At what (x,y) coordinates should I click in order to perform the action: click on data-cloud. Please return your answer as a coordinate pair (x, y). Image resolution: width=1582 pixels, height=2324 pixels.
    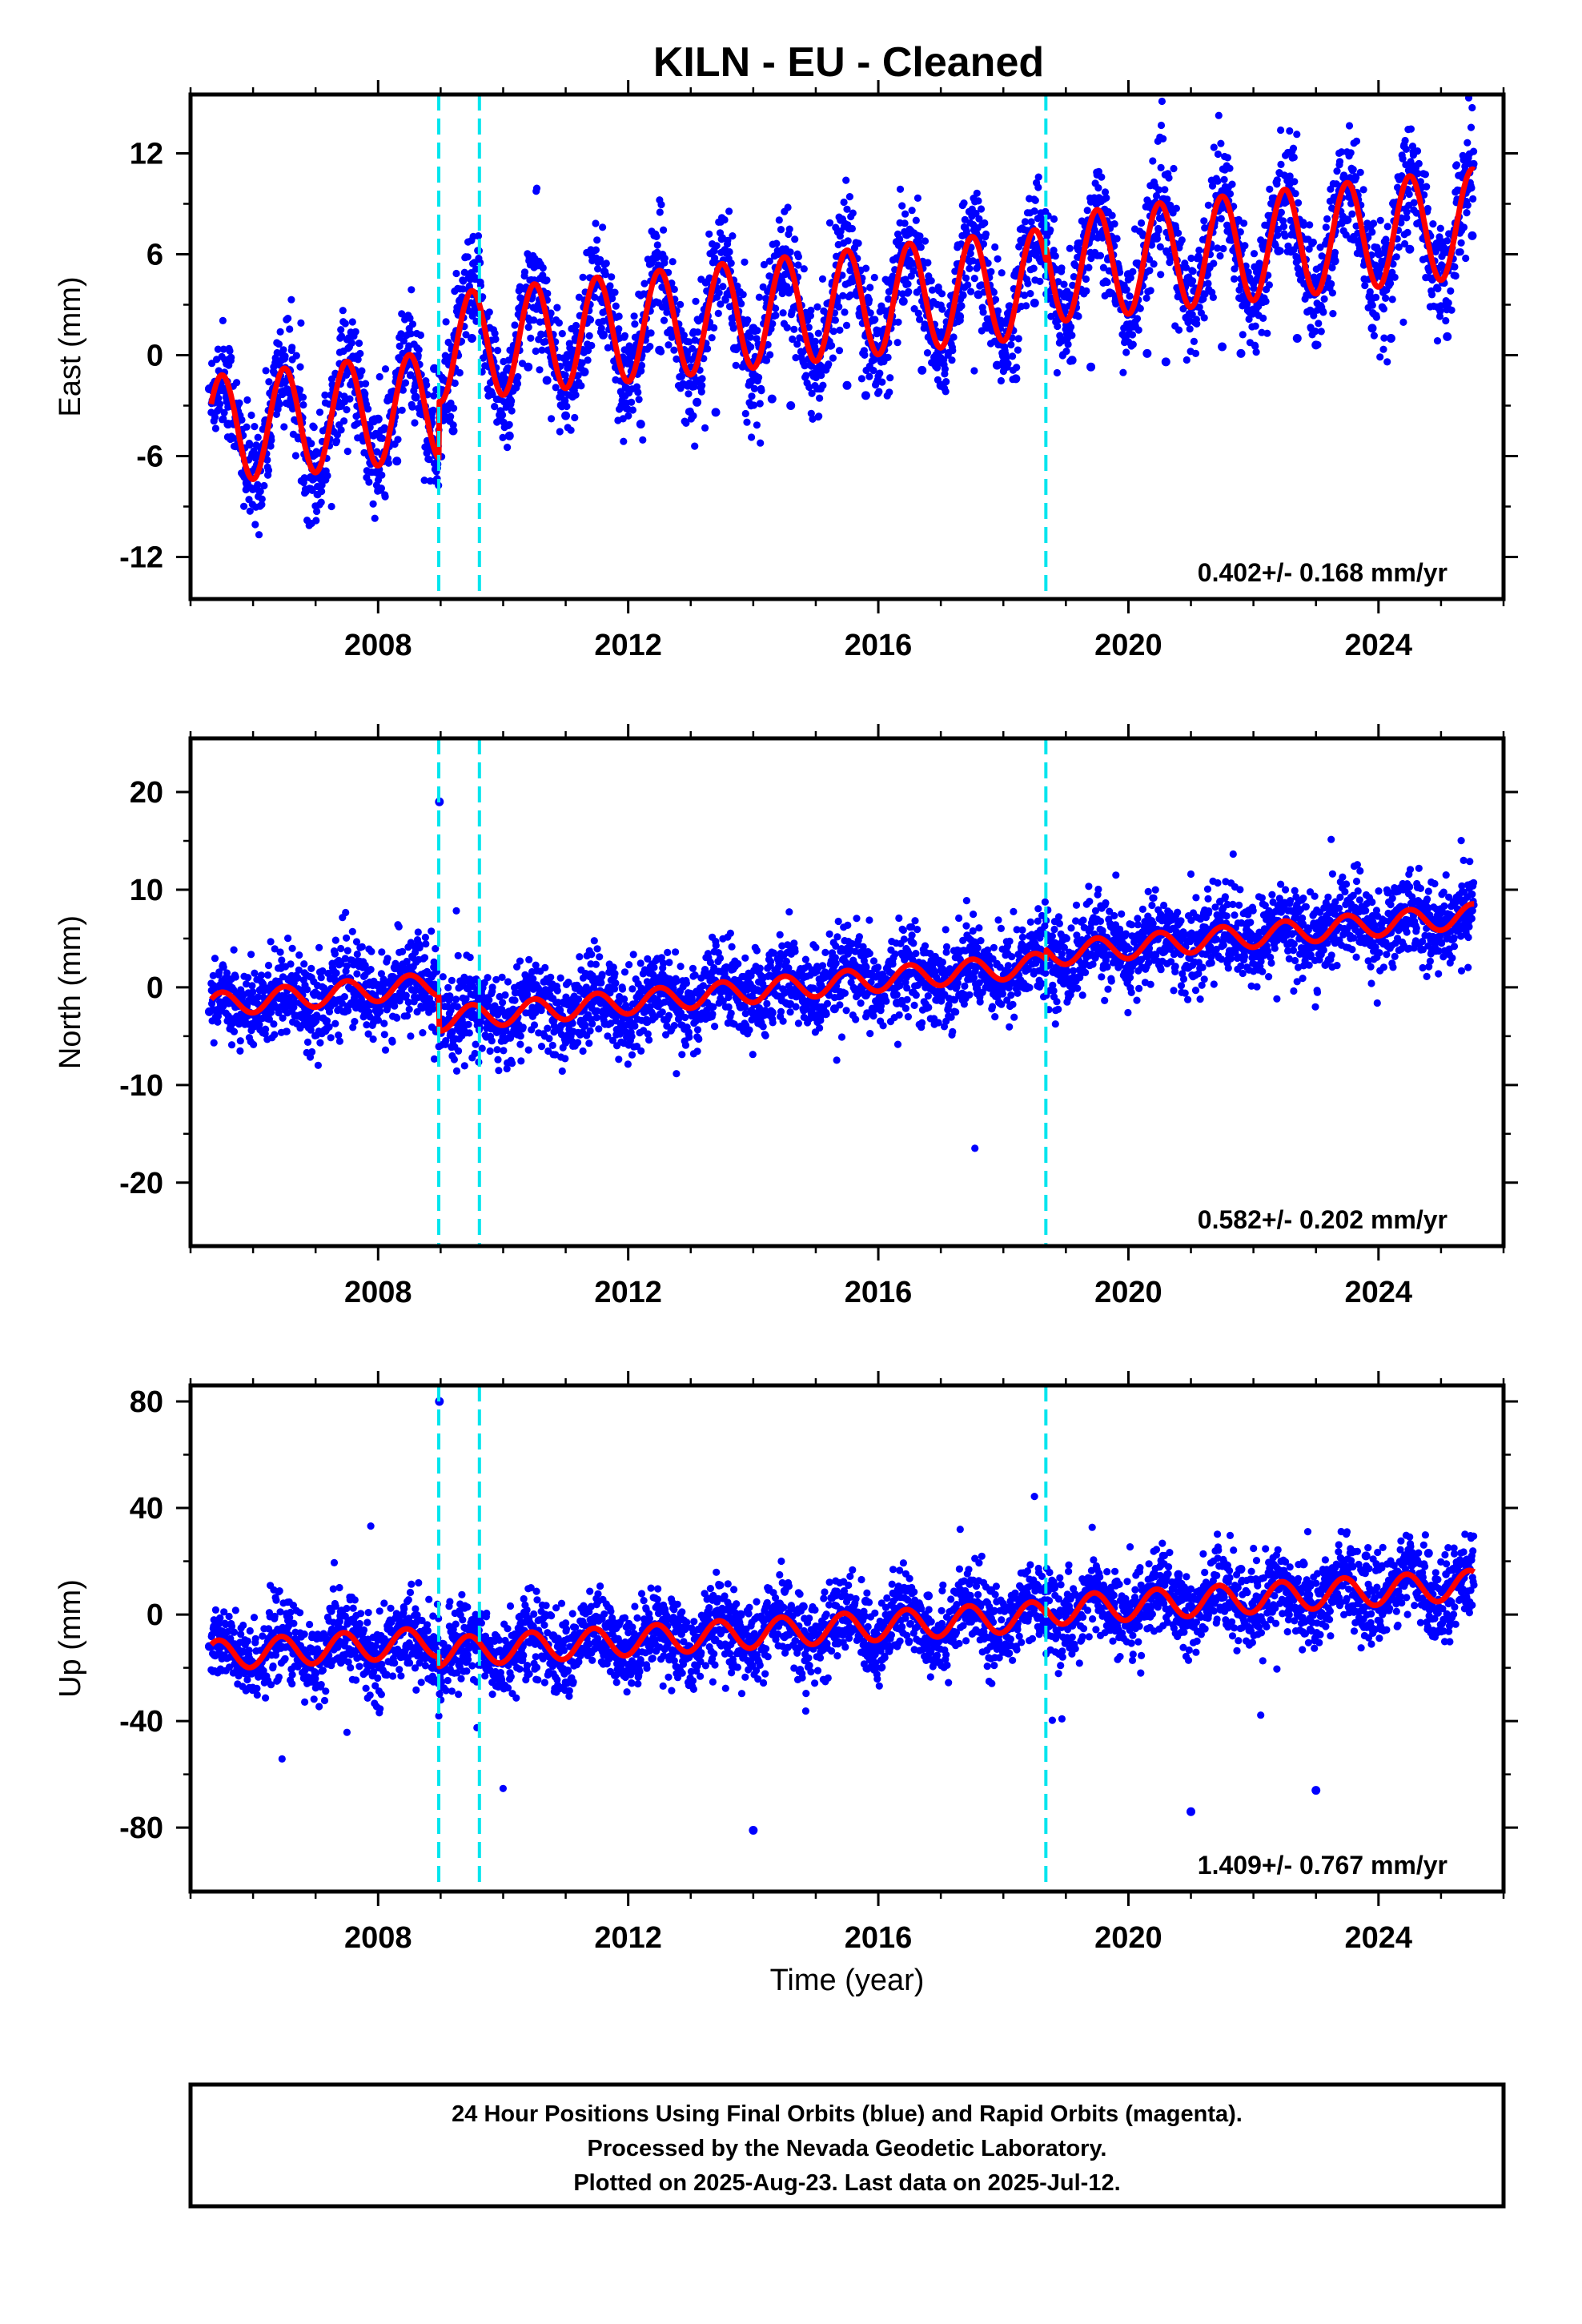
    Looking at the image, I should click on (843, 993).